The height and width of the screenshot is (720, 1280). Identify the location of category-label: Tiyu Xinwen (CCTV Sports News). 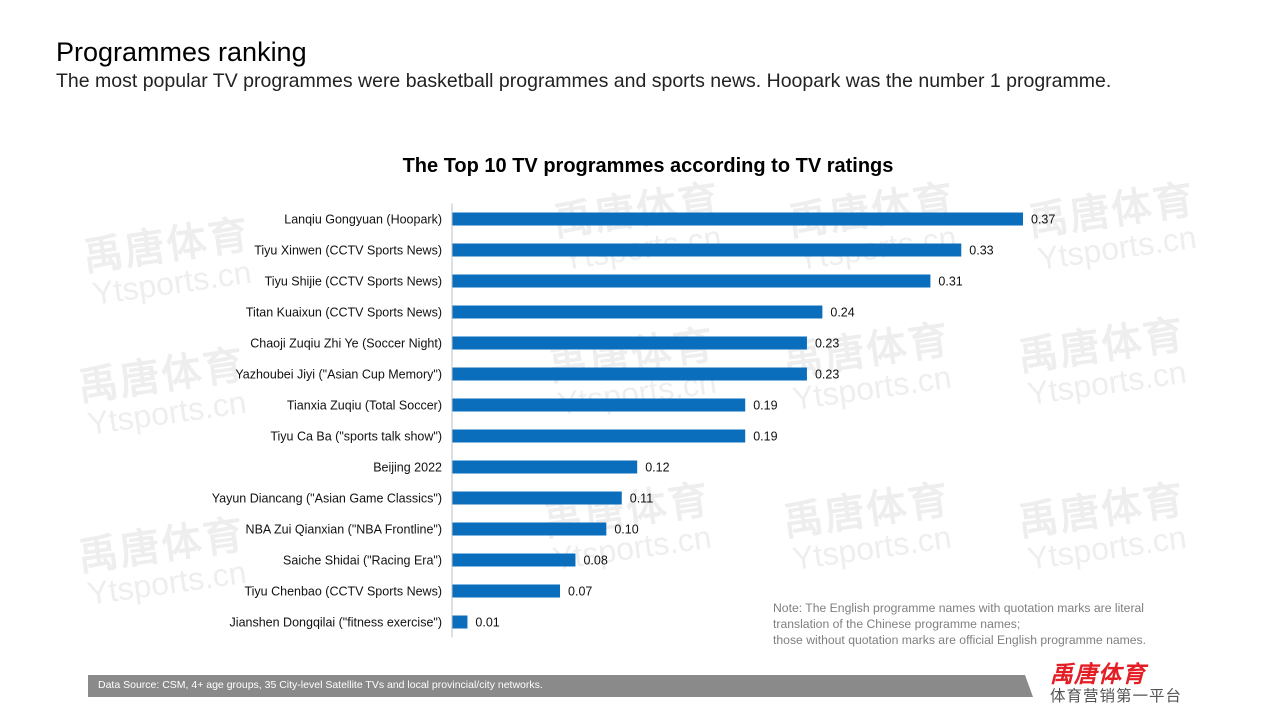
(348, 251).